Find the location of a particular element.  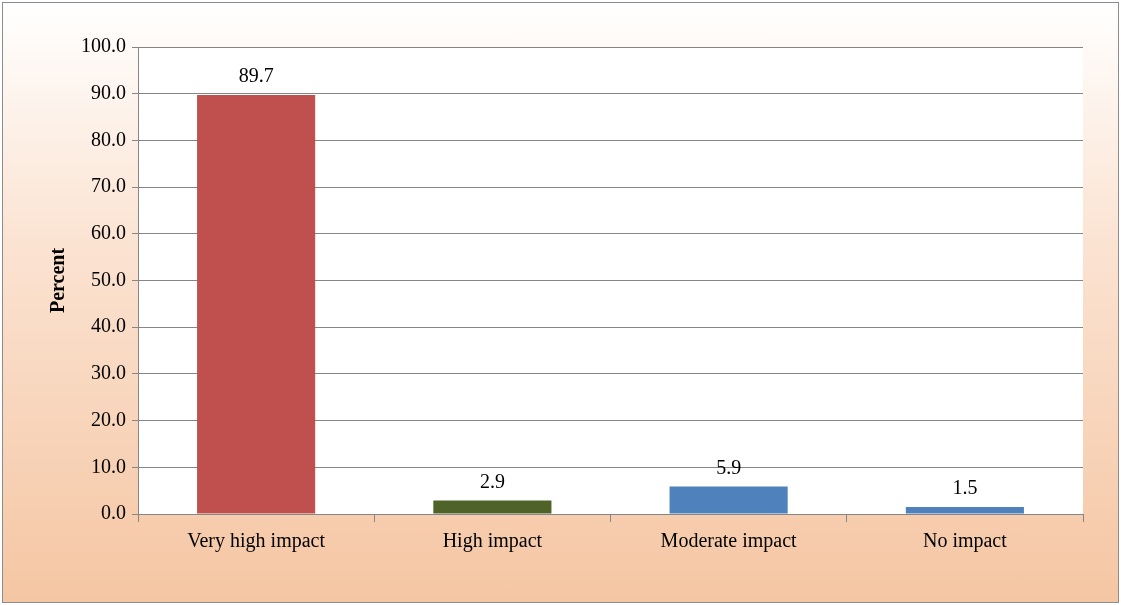

x-tick-label: High impact is located at coordinates (492, 541).